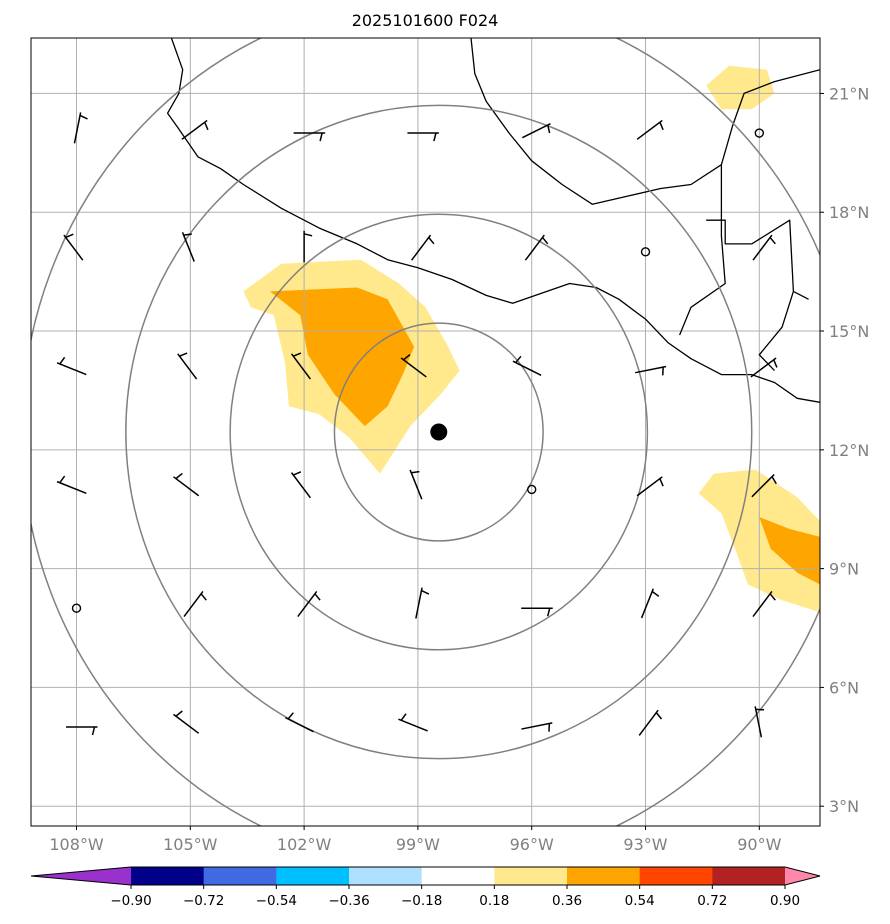 This screenshot has height=924, width=890. What do you see at coordinates (76, 844) in the screenshot?
I see `lon-tick-label: 108°W` at bounding box center [76, 844].